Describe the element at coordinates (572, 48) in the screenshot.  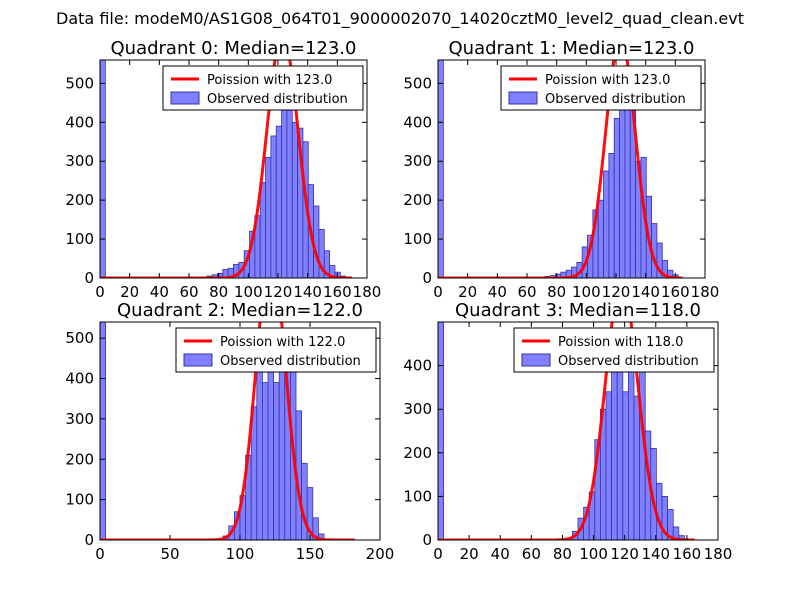
I see `quadrant-title: Quadrant 1: Median=123.0` at that location.